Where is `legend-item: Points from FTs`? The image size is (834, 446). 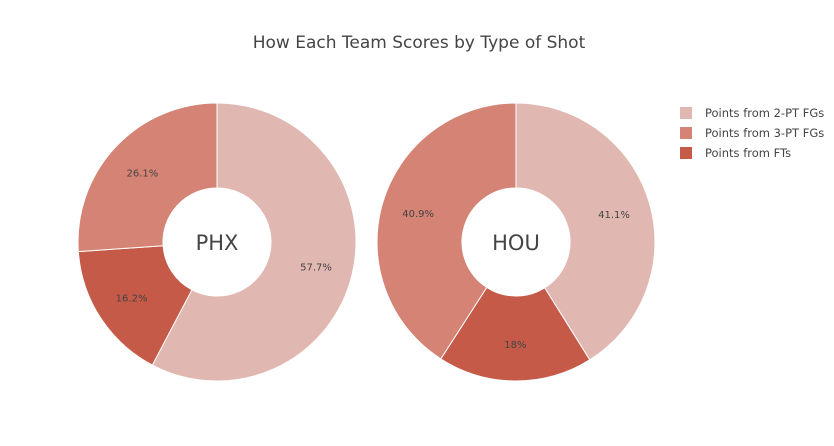 legend-item: Points from FTs is located at coordinates (735, 153).